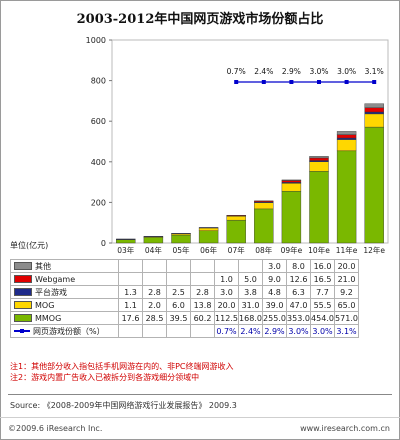  What do you see at coordinates (322, 318) in the screenshot?
I see `table-cell: 454.0` at bounding box center [322, 318].